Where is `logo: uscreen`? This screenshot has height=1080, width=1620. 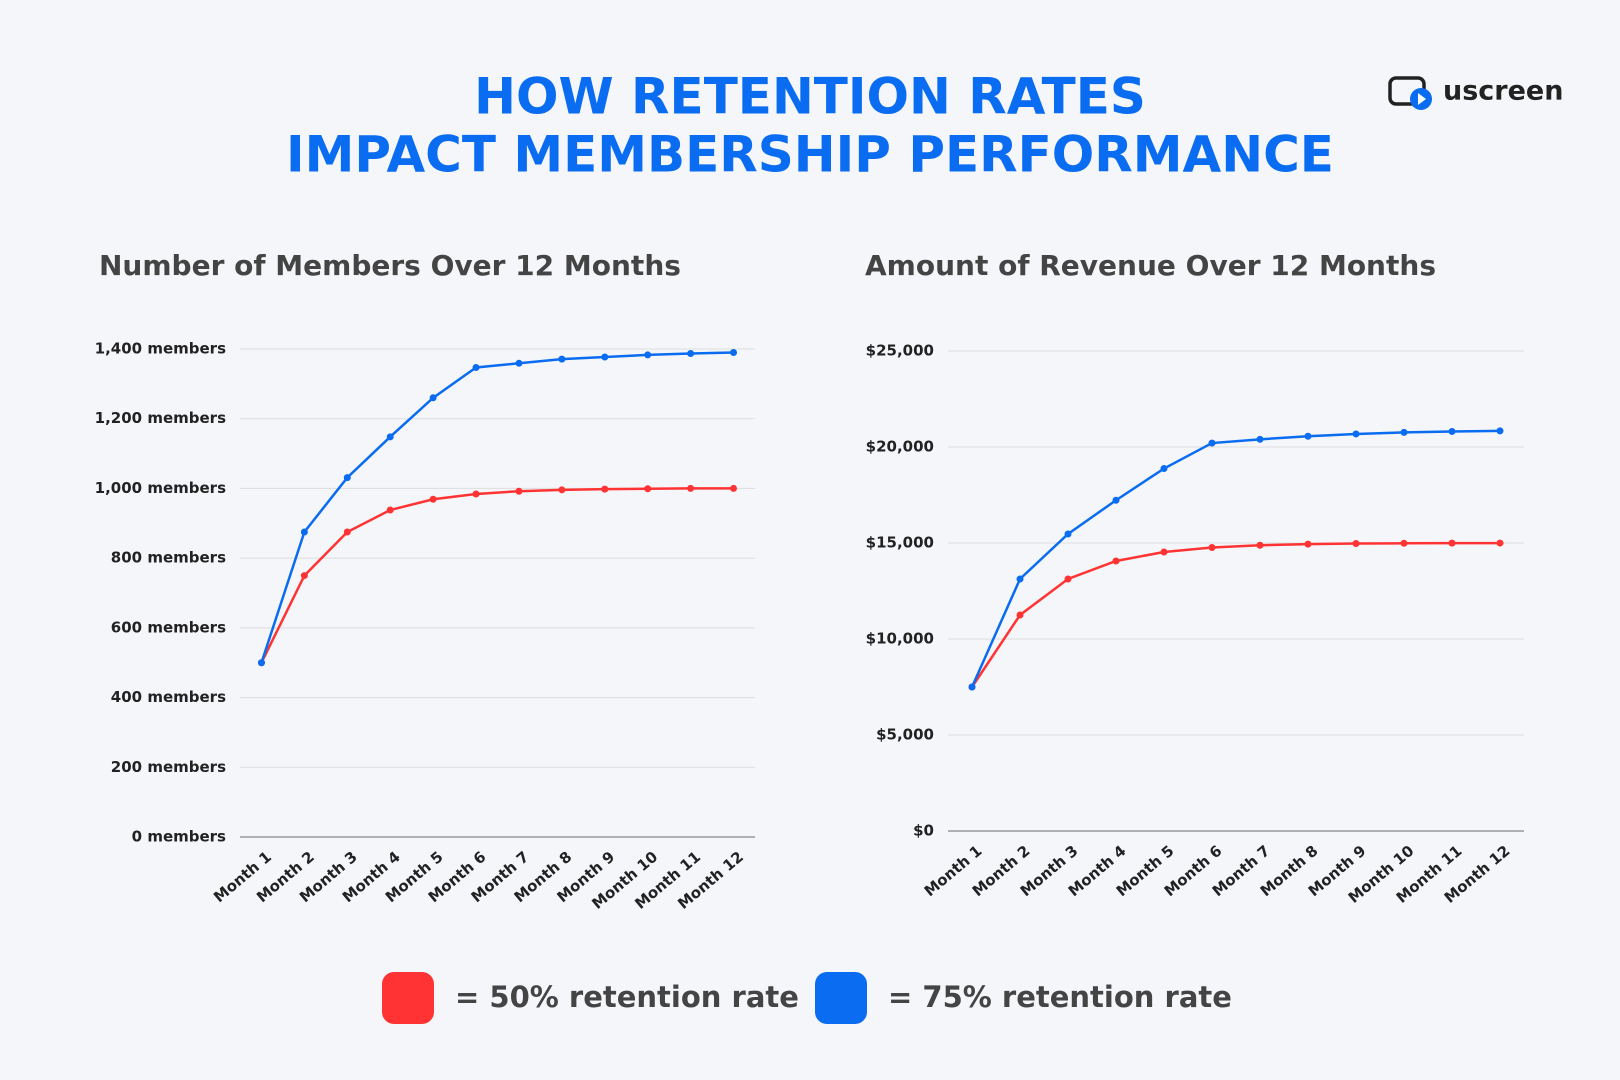 logo: uscreen is located at coordinates (1475, 93).